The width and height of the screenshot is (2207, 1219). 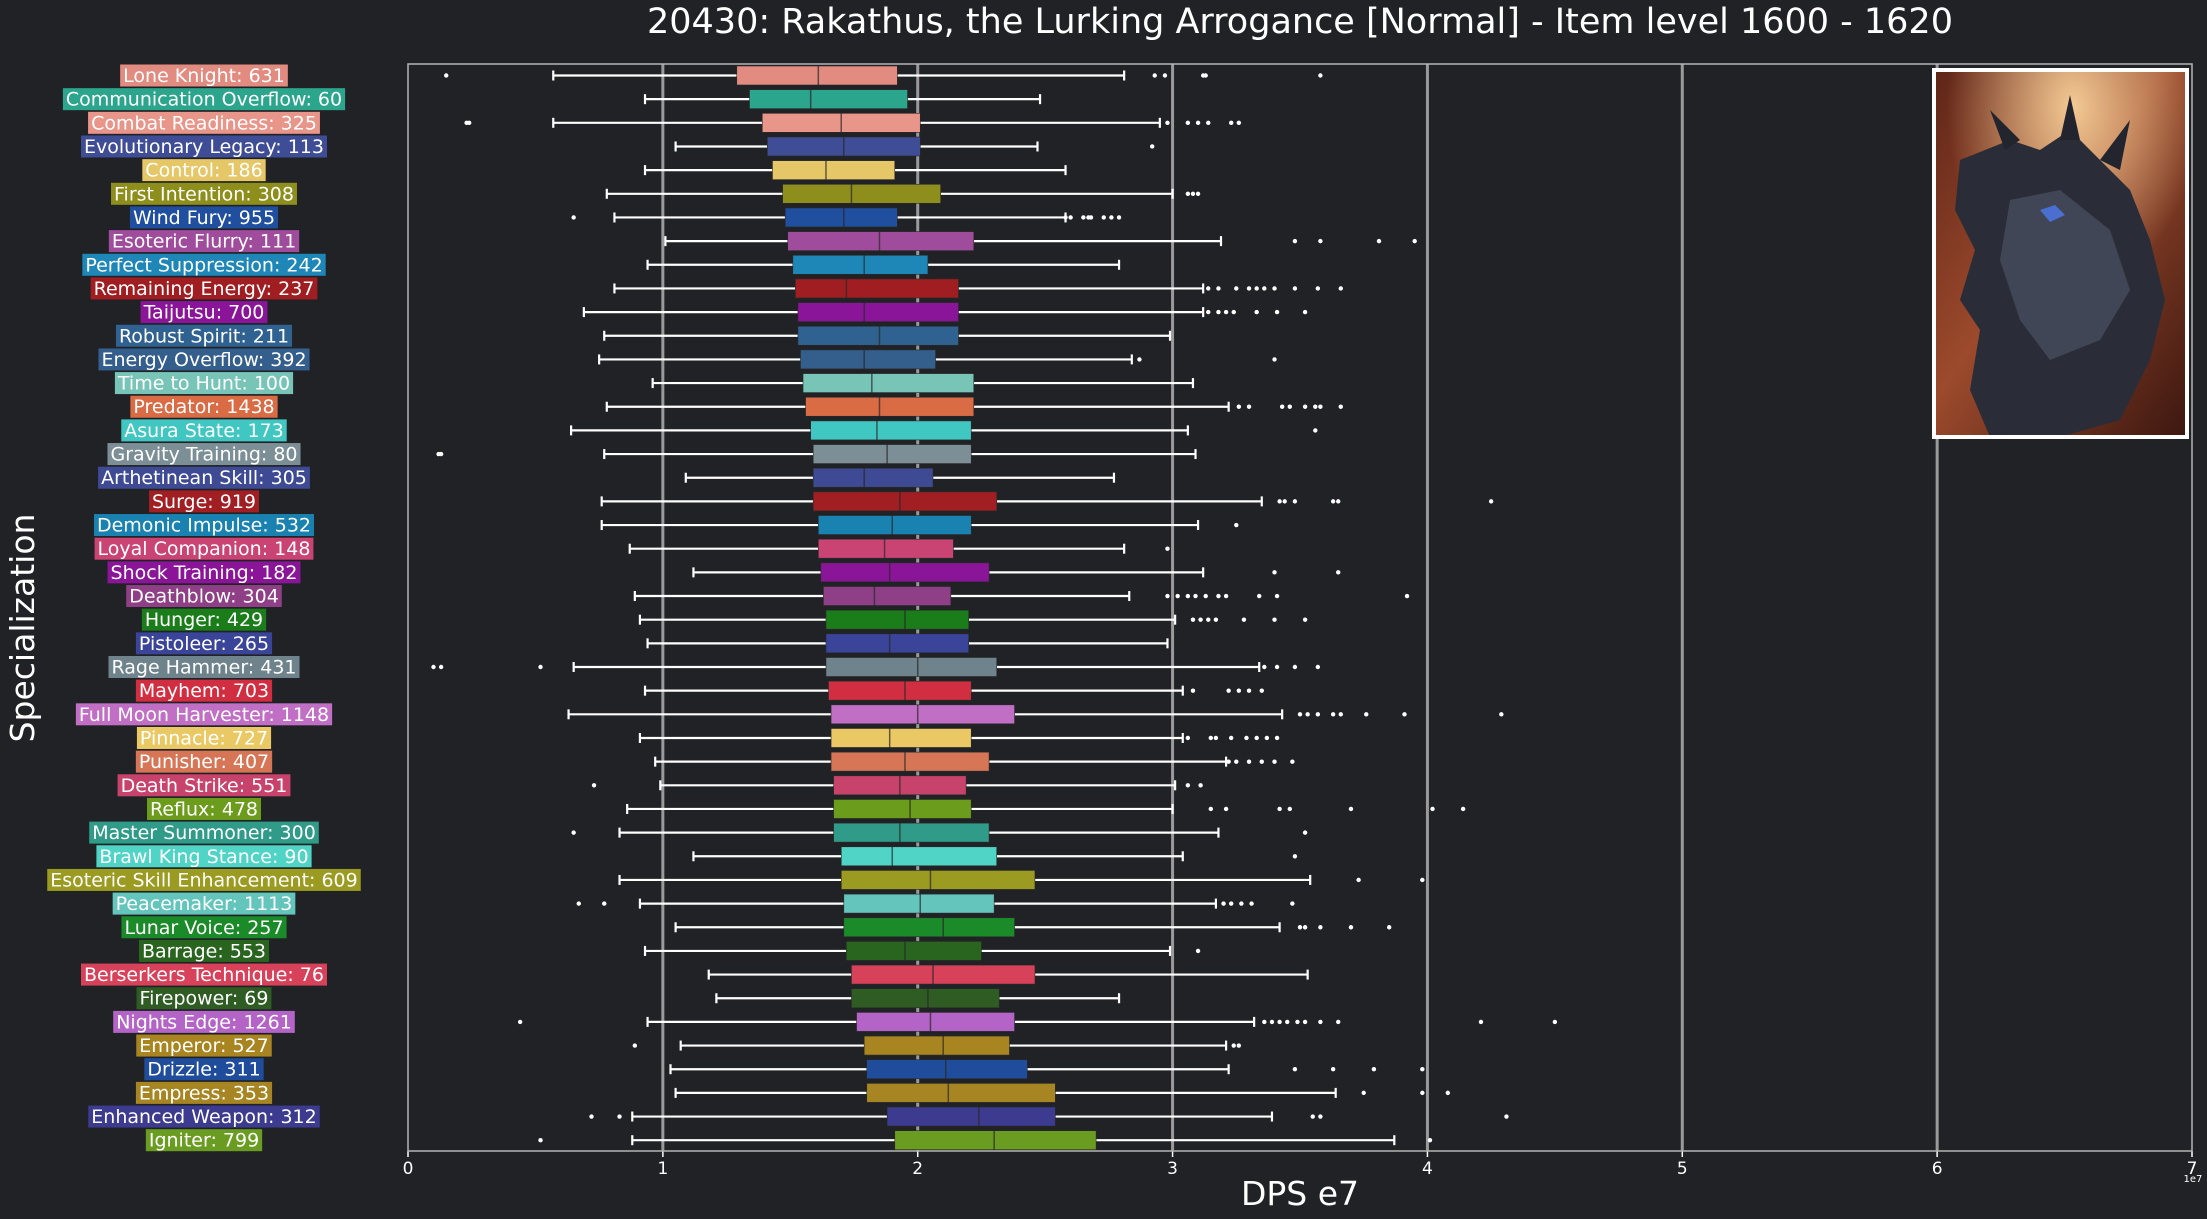 I want to click on x-tick-label: 4, so click(x=1427, y=1169).